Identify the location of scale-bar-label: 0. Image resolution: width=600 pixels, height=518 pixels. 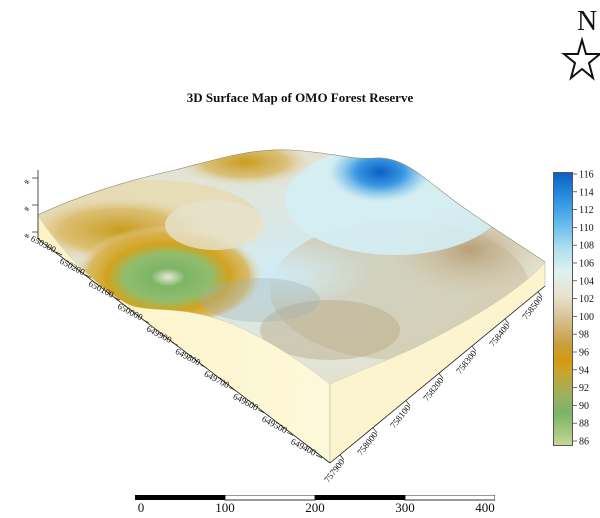
(141, 506).